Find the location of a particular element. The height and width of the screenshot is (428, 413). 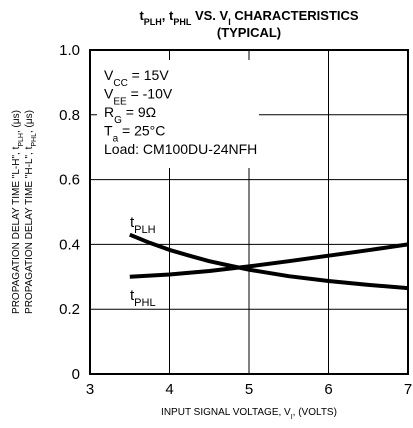

chart-title-part-2: VS. V is located at coordinates (209, 15).